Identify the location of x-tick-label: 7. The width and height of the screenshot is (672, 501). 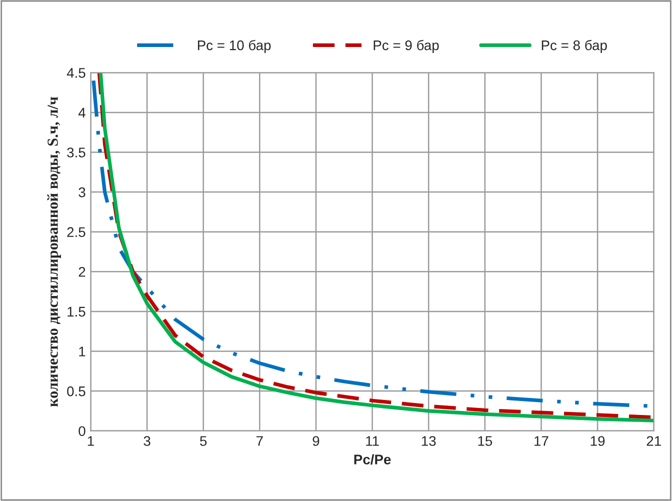
(259, 441).